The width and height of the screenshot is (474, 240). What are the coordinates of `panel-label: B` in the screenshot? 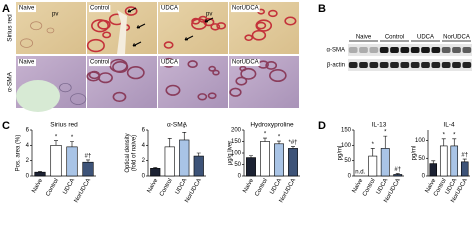 It's located at (322, 9).